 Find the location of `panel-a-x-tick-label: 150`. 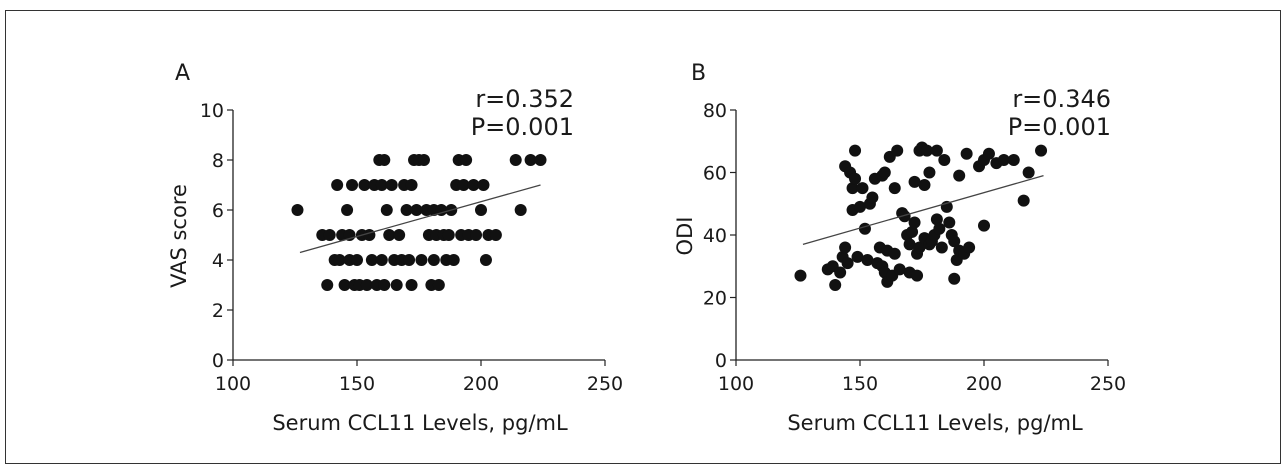

panel-a-x-tick-label: 150 is located at coordinates (357, 384).